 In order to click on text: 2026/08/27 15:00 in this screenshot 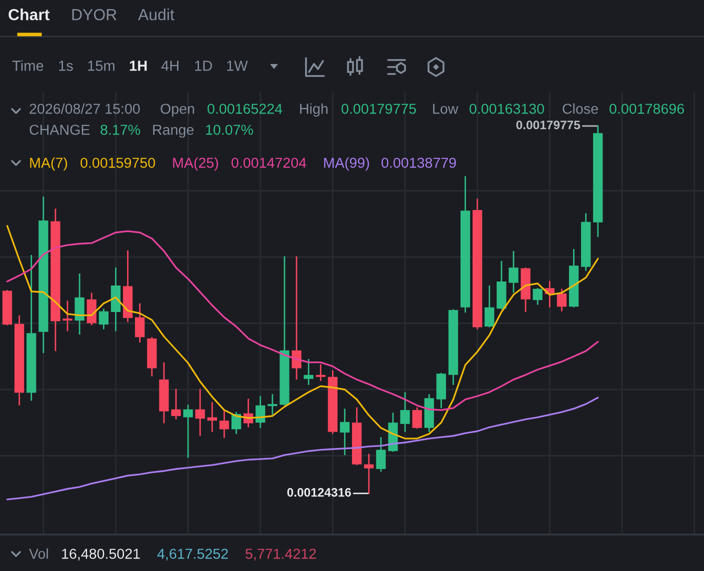, I will do `click(85, 108)`.